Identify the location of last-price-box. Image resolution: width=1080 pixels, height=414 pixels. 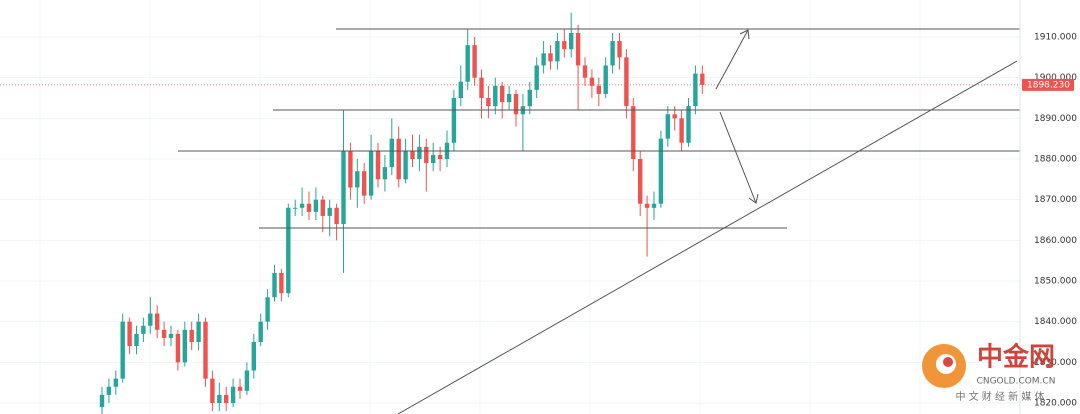
(1048, 84).